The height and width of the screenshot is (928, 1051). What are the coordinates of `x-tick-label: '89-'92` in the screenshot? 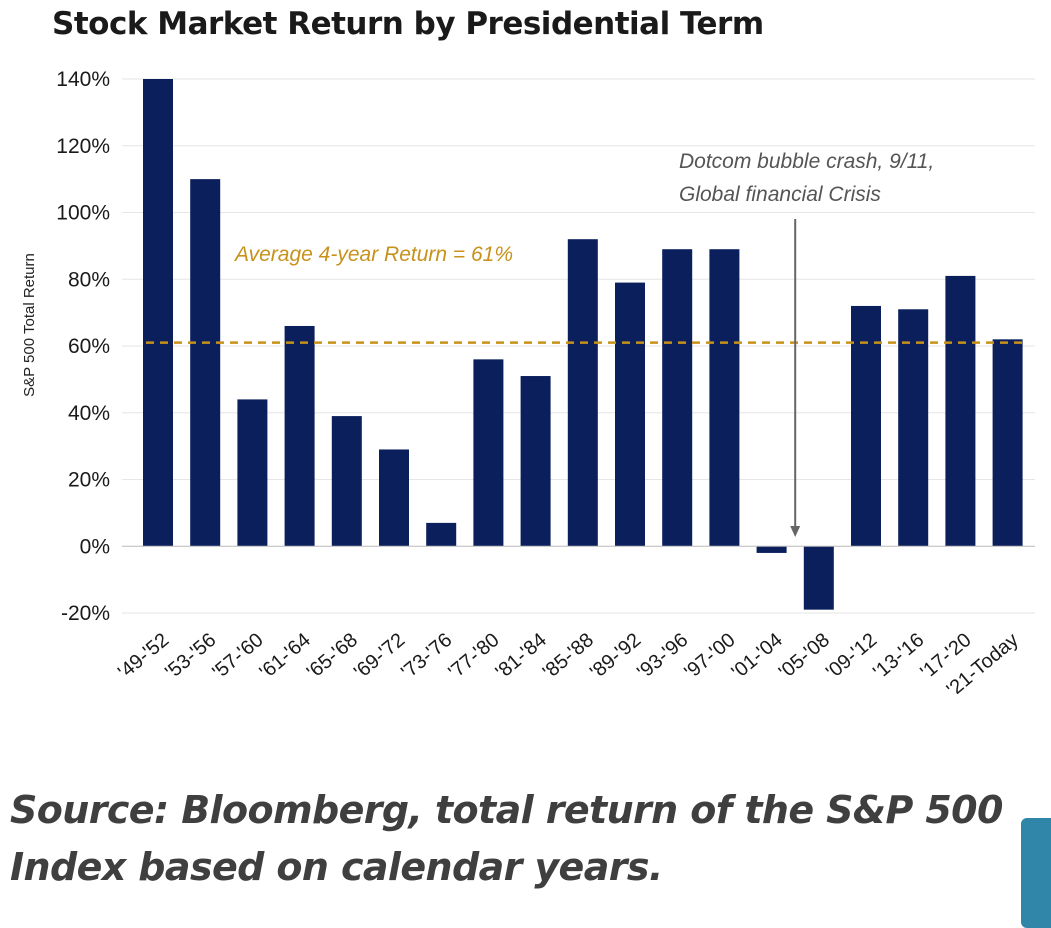 It's located at (615, 656).